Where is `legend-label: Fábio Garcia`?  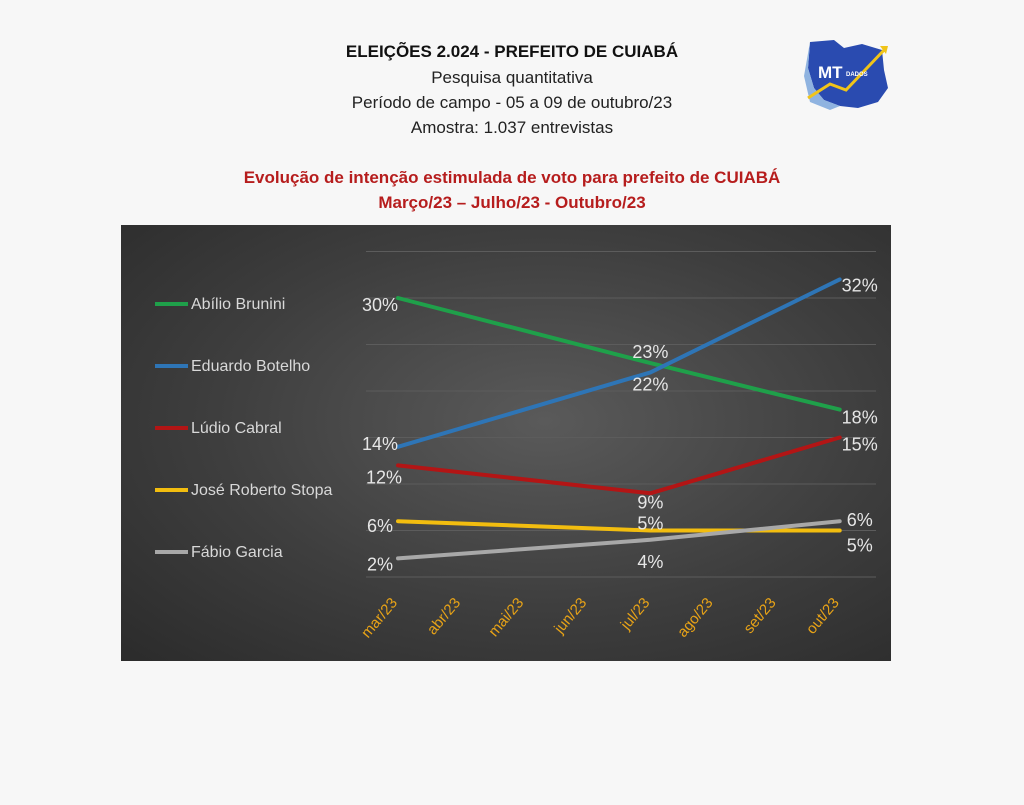 legend-label: Fábio Garcia is located at coordinates (237, 552).